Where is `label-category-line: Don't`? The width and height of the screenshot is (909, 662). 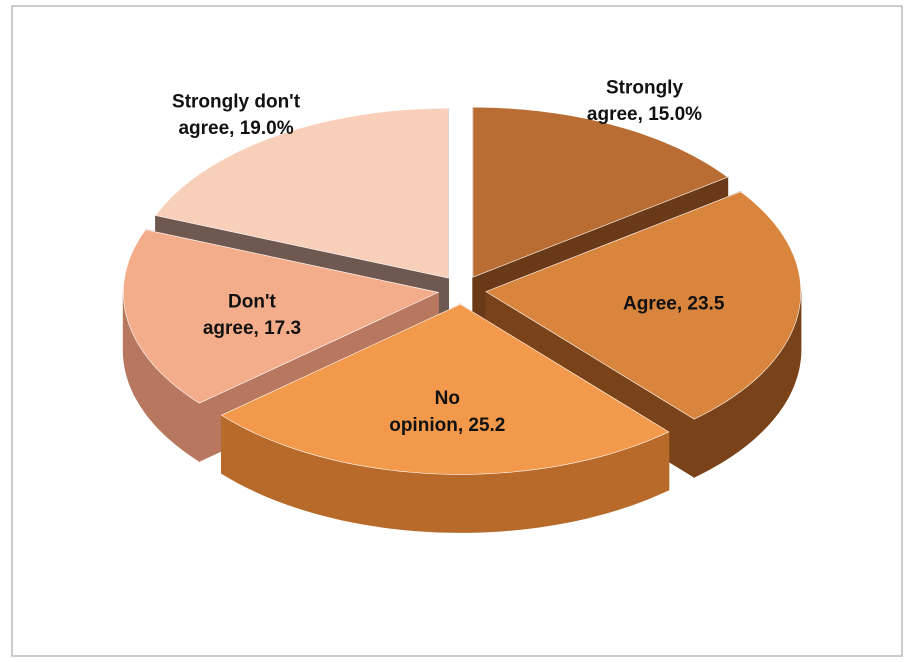 label-category-line: Don't is located at coordinates (252, 301).